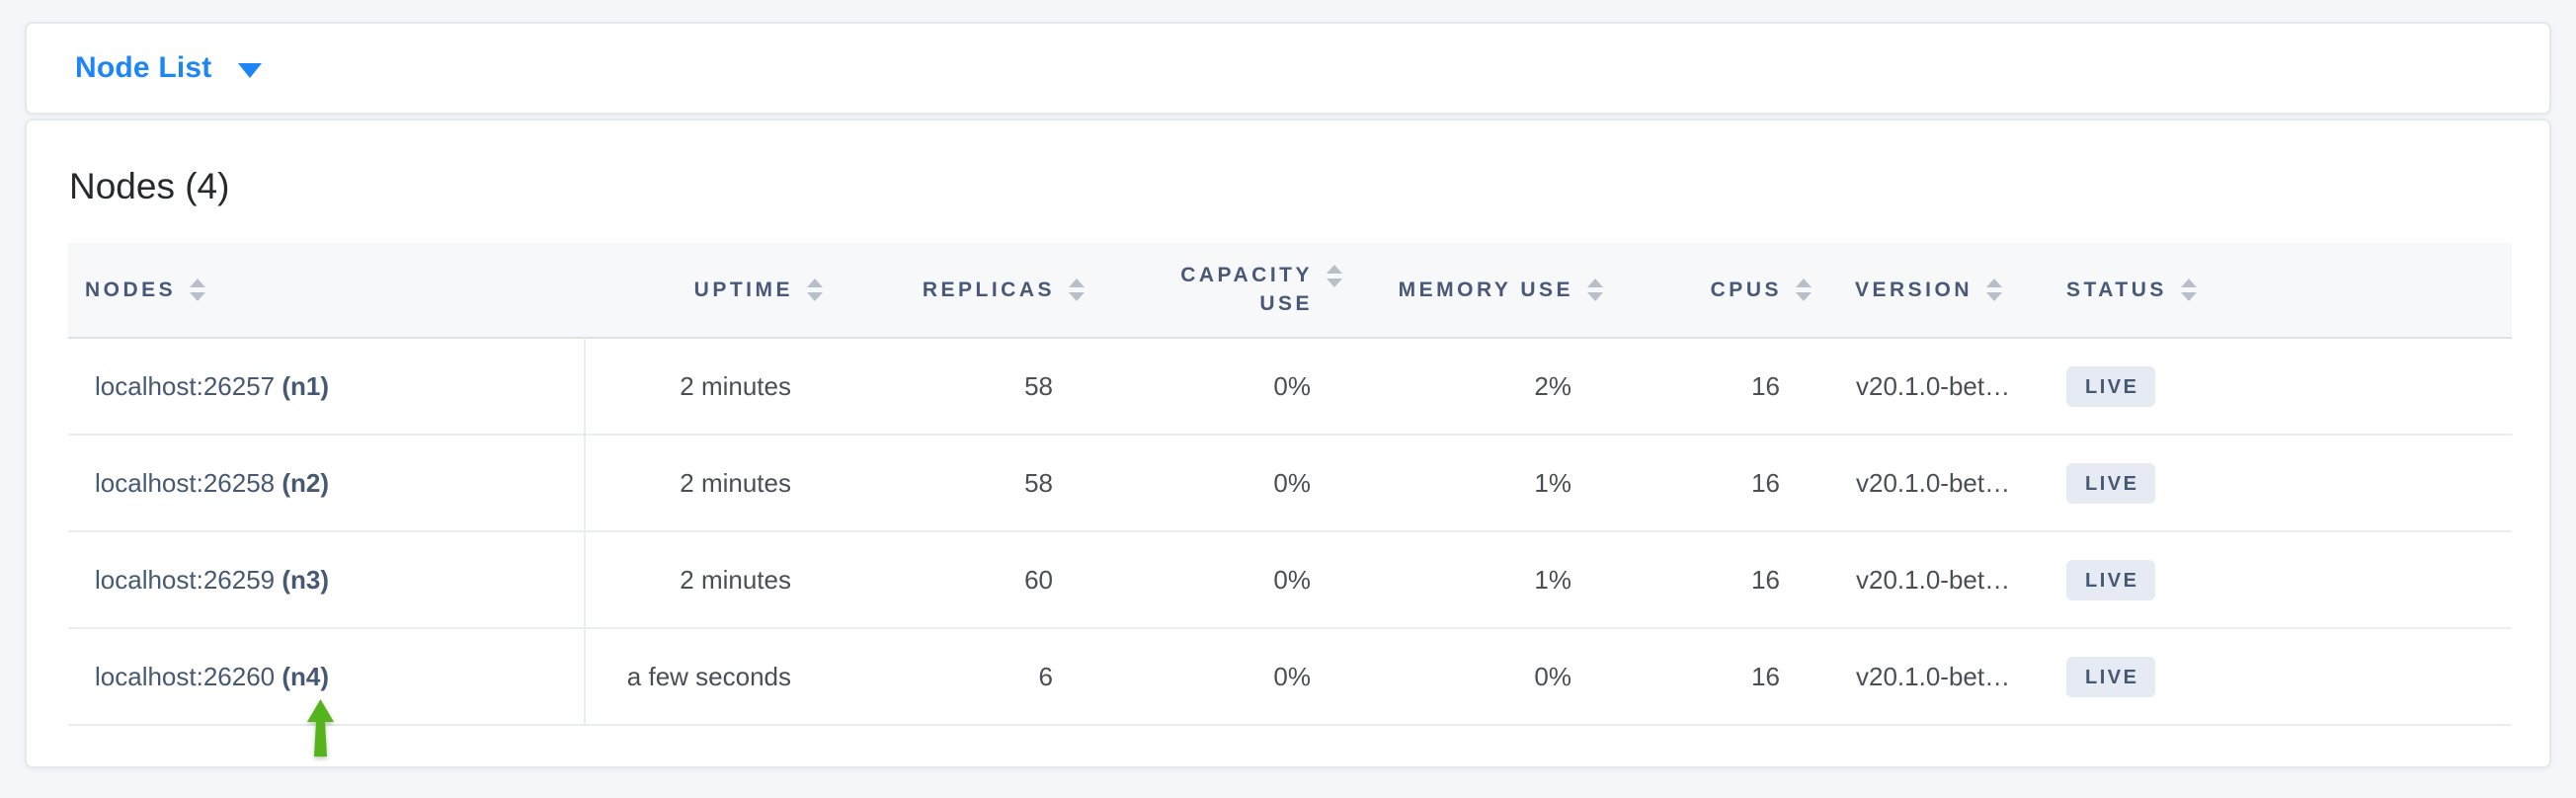 The height and width of the screenshot is (798, 2576). I want to click on cell-nodes: localhost:26260 (n4), so click(326, 677).